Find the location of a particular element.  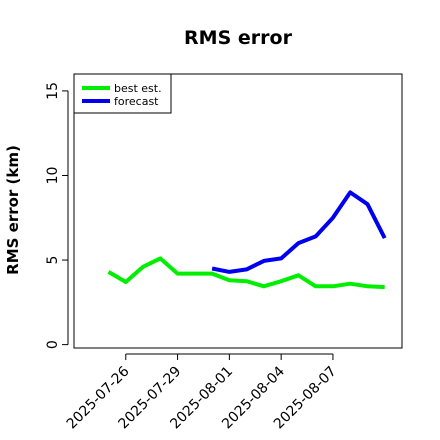

series-layer is located at coordinates (247, 240).